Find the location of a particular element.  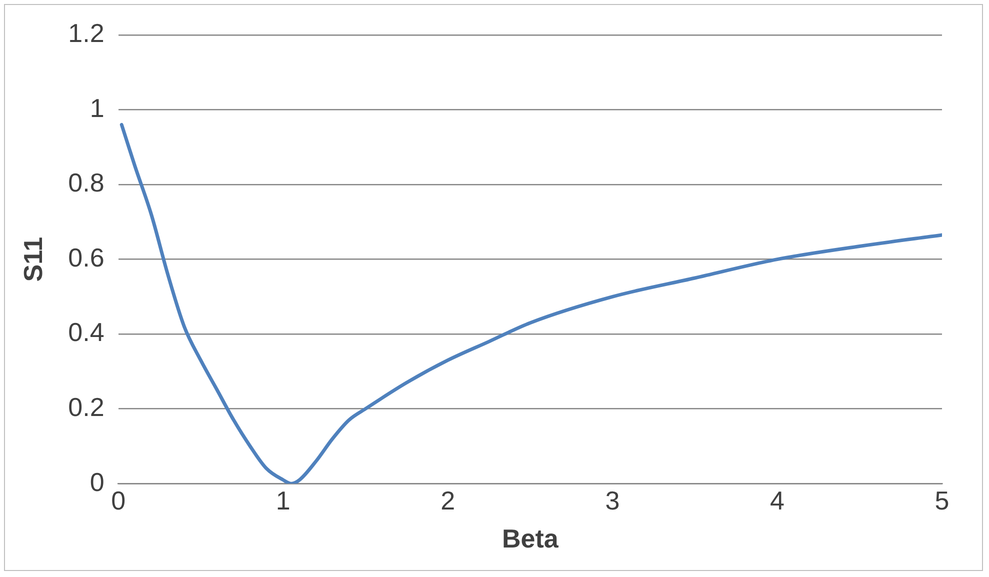

y-tick-label: 0.8 is located at coordinates (86, 183).